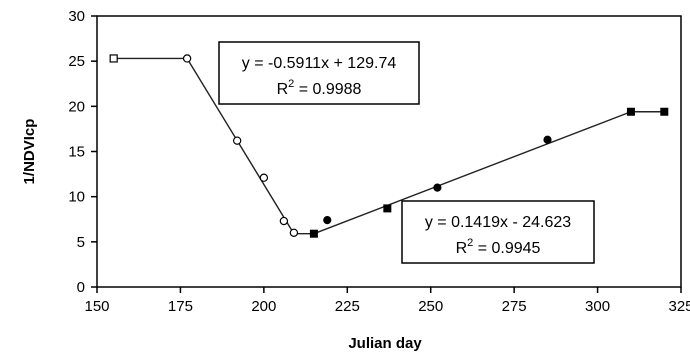 The height and width of the screenshot is (356, 690). Describe the element at coordinates (96, 306) in the screenshot. I see `x-tick-label: 150` at that location.